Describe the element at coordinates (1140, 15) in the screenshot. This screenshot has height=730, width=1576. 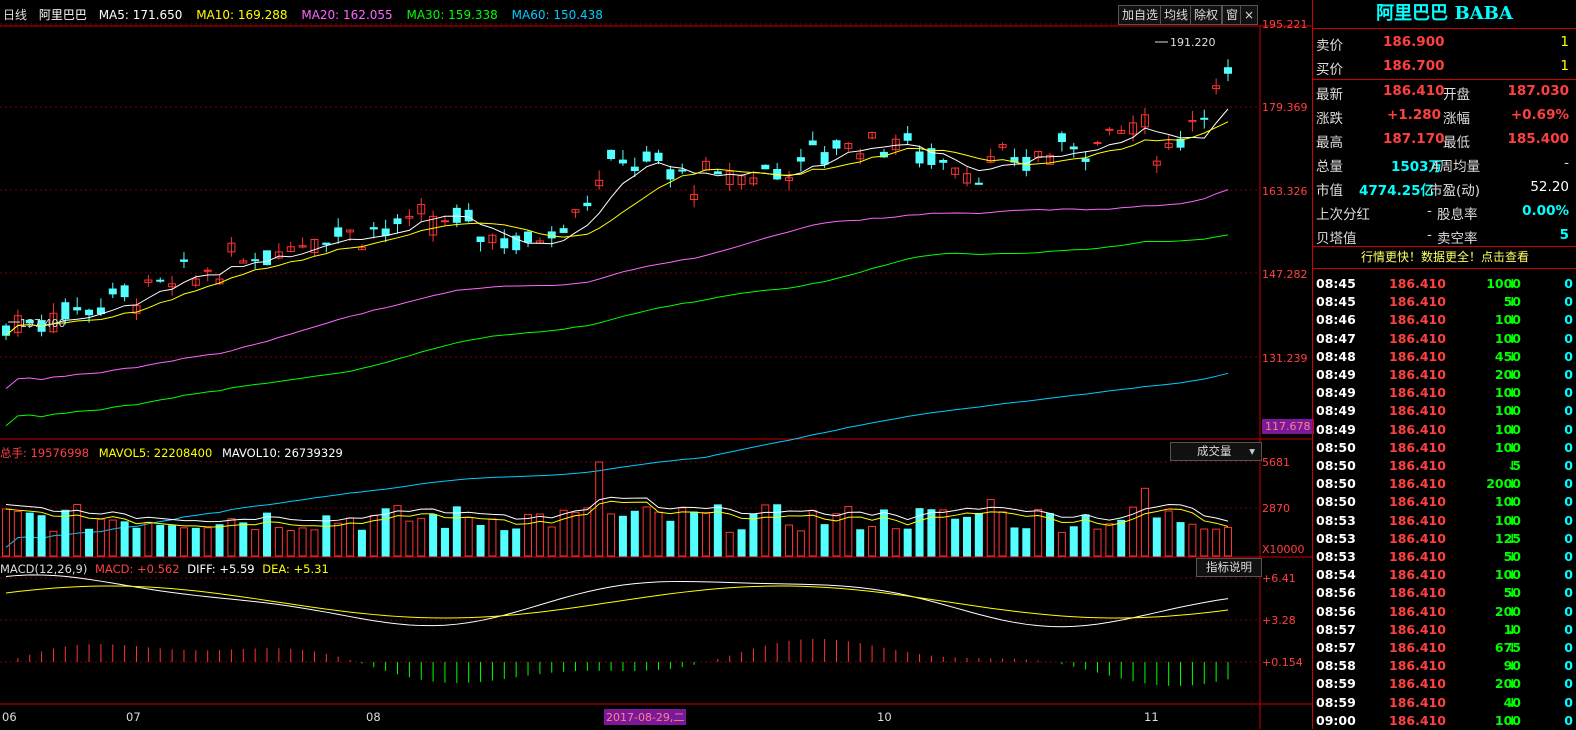
I see `add-watchlist-button: 加自选` at that location.